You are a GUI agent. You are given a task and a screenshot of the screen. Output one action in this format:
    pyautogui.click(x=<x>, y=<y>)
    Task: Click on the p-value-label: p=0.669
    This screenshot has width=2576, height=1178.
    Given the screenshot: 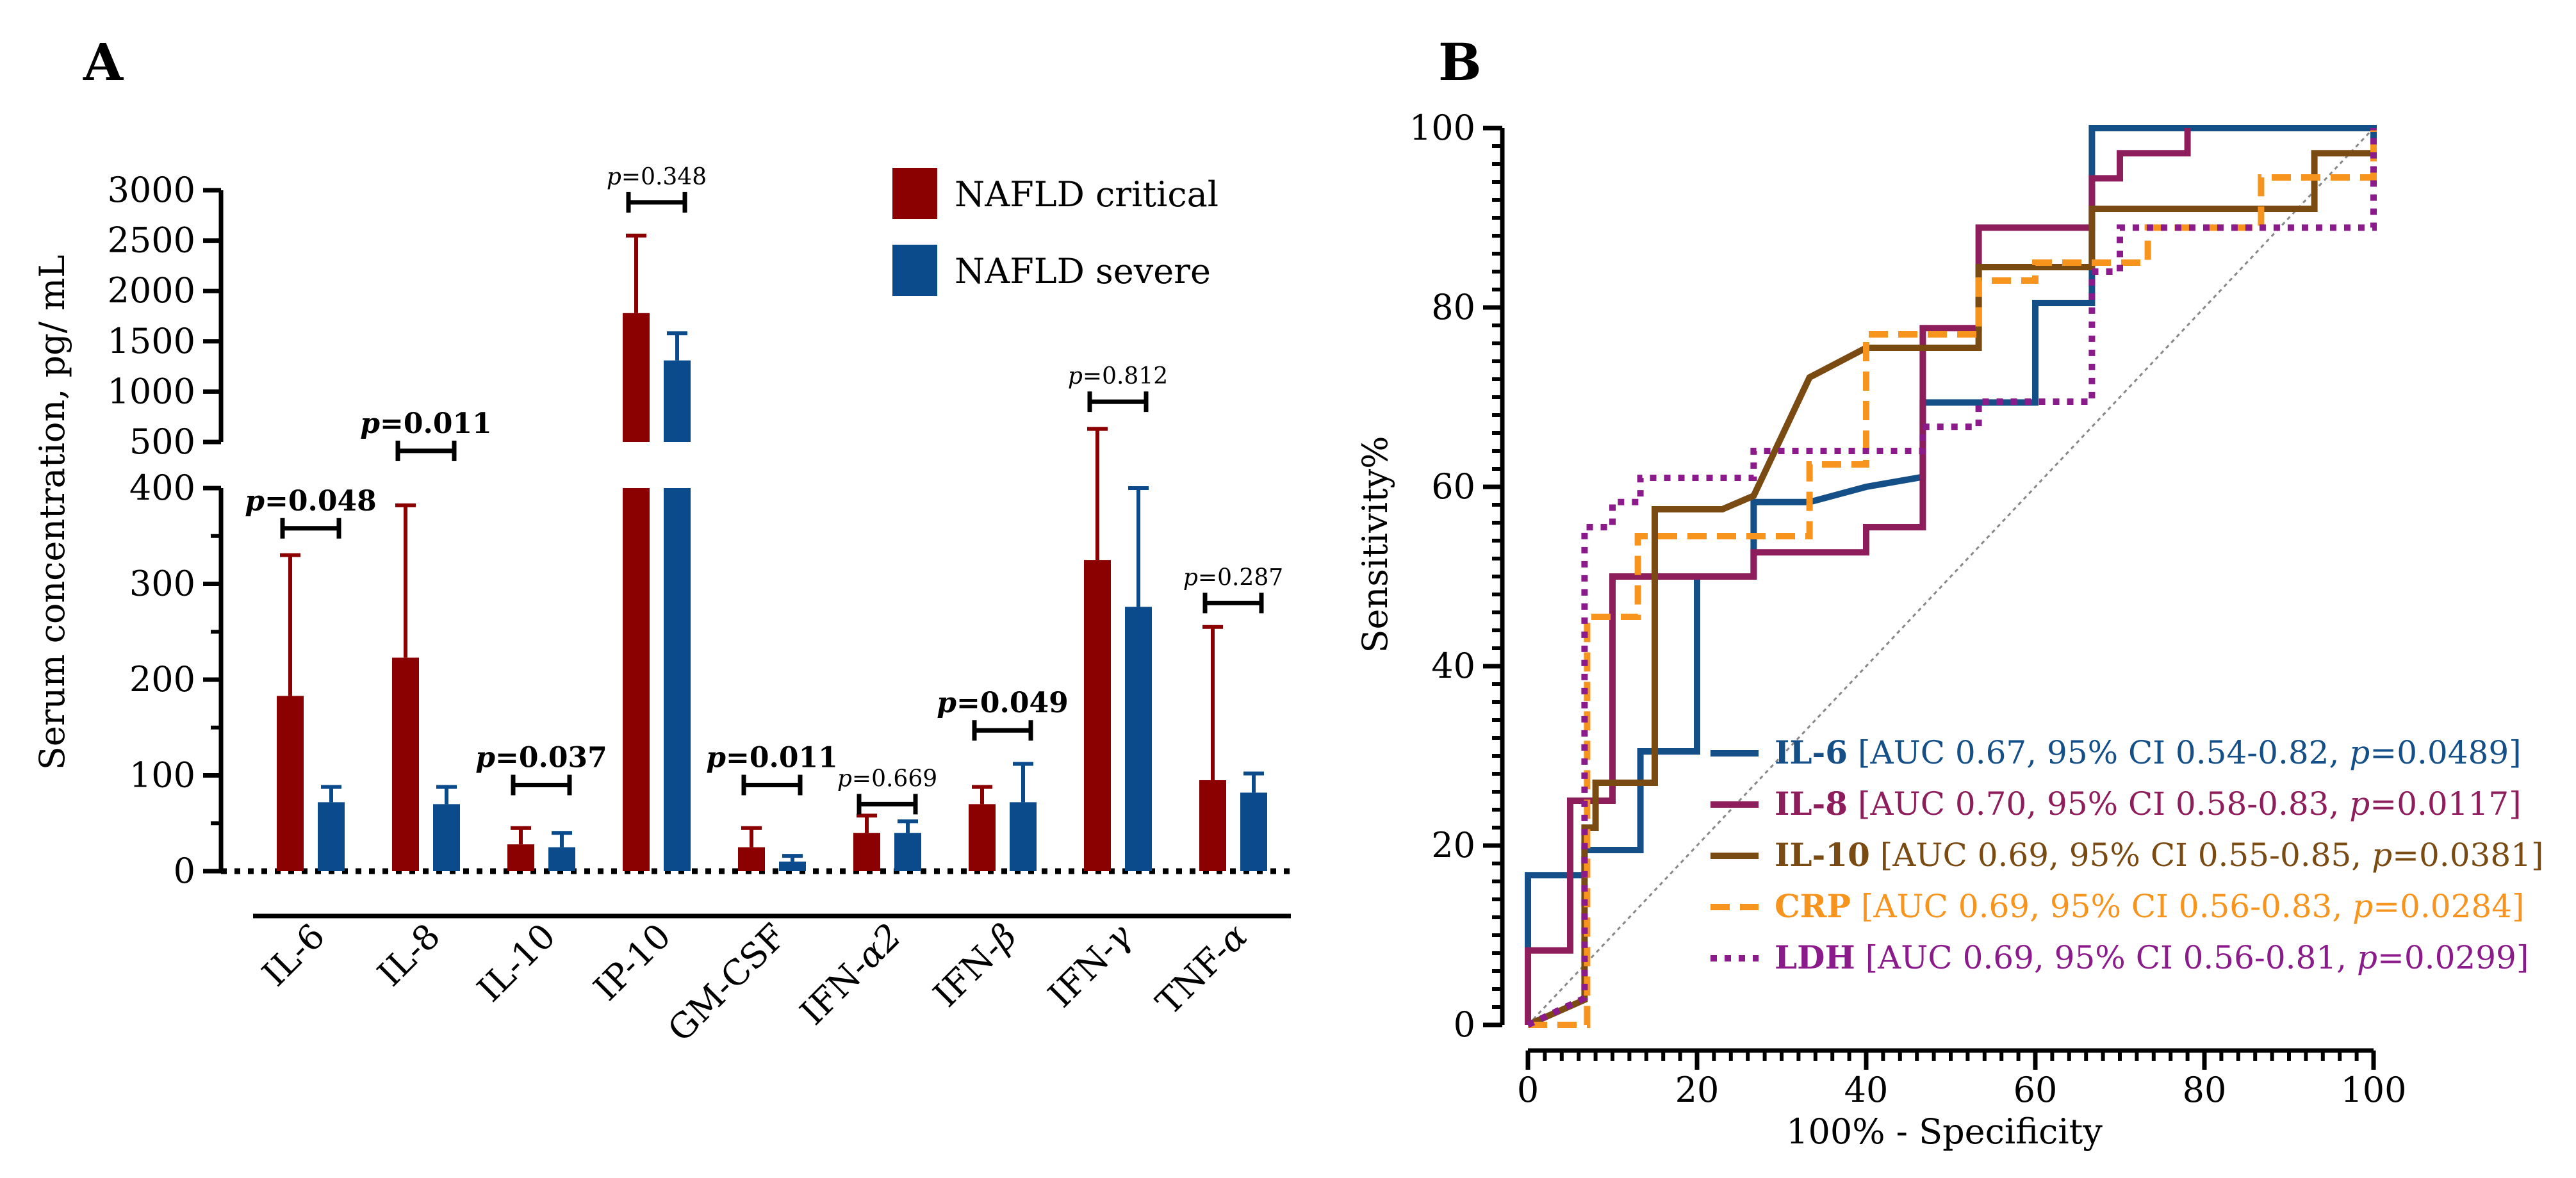 What is the action you would take?
    pyautogui.click(x=887, y=778)
    